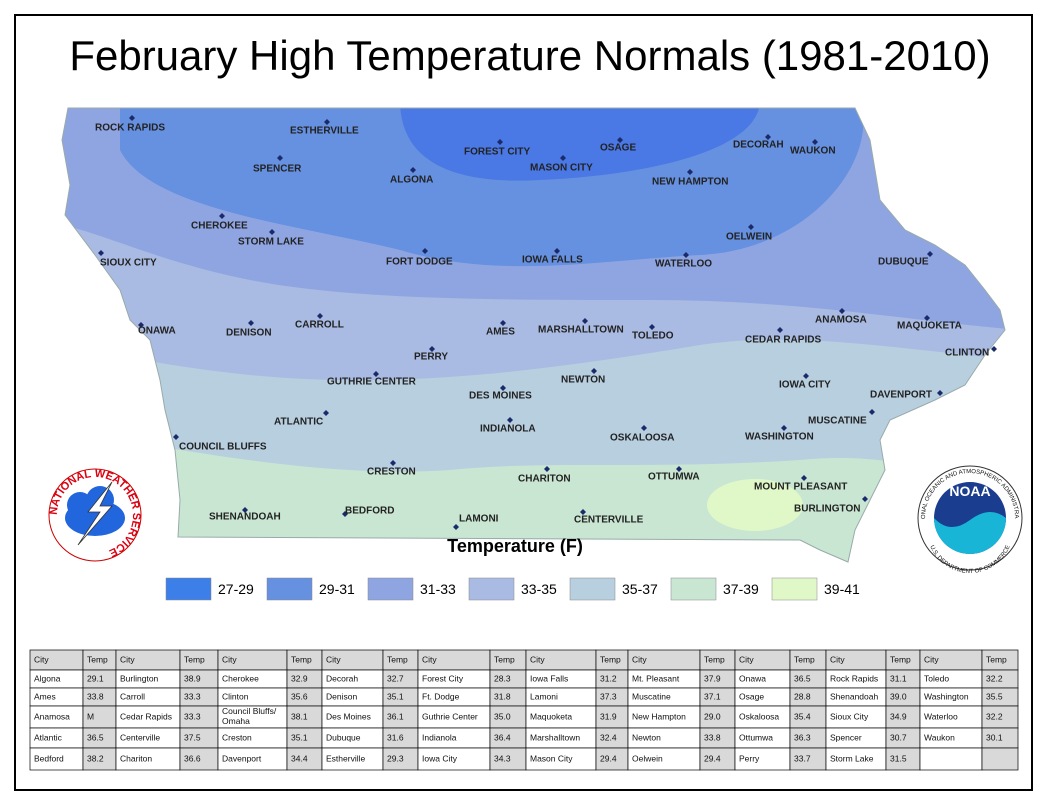  I want to click on cell-text: 29.1, so click(95, 678).